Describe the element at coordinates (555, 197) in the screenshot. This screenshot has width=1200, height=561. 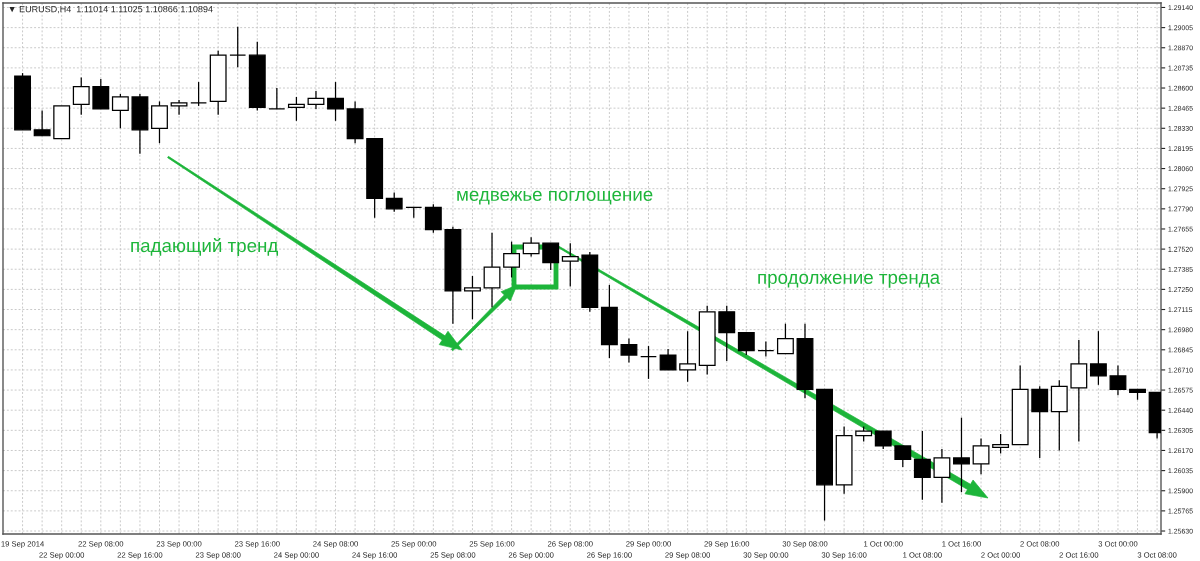
I see `annotation: медвежье поглощение` at that location.